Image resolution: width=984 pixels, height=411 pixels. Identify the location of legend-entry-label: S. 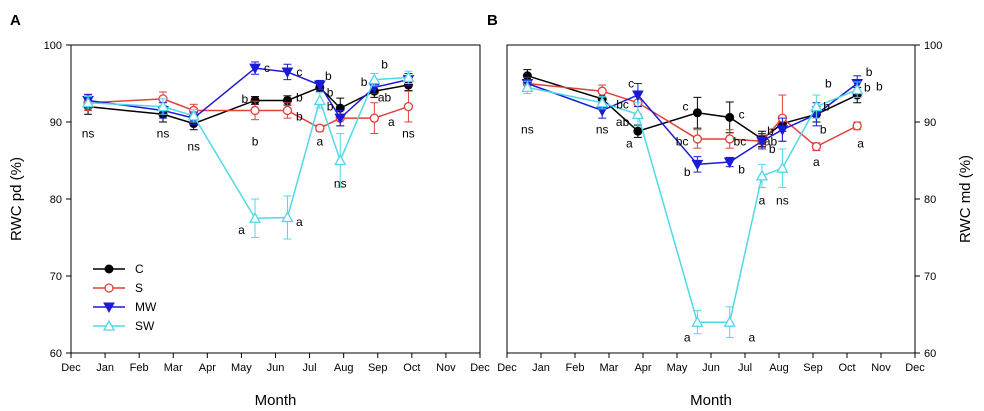
(139, 288).